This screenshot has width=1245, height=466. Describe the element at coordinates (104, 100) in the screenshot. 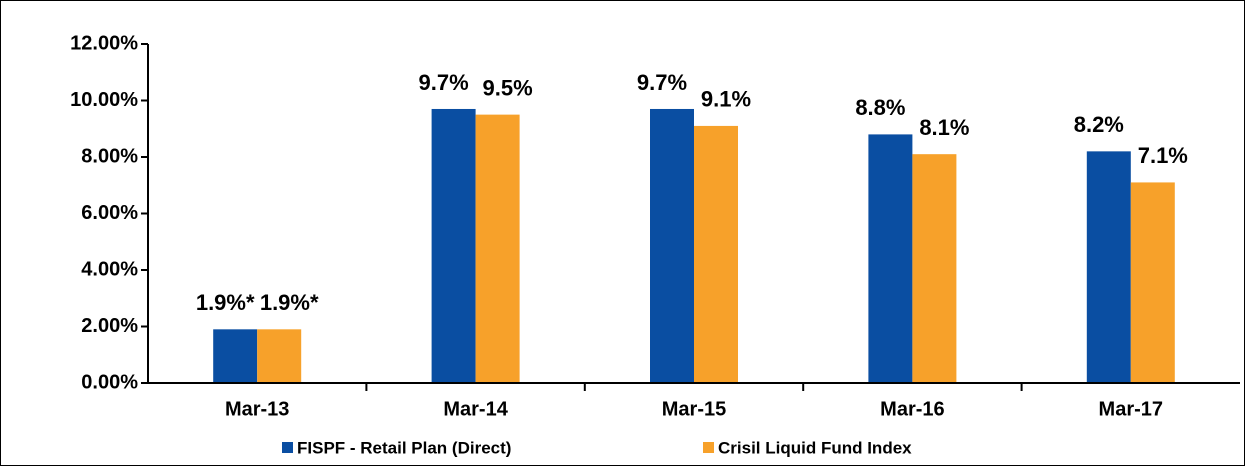

I see `y-tick-label: 10.00%` at that location.